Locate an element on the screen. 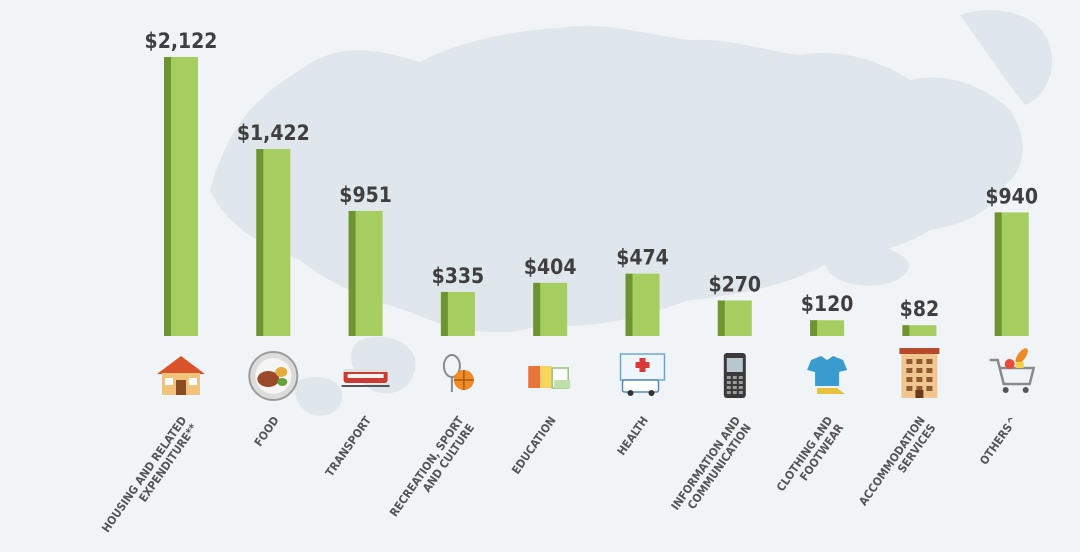 The image size is (1080, 552). category-label-line: HEALTH is located at coordinates (632, 436).